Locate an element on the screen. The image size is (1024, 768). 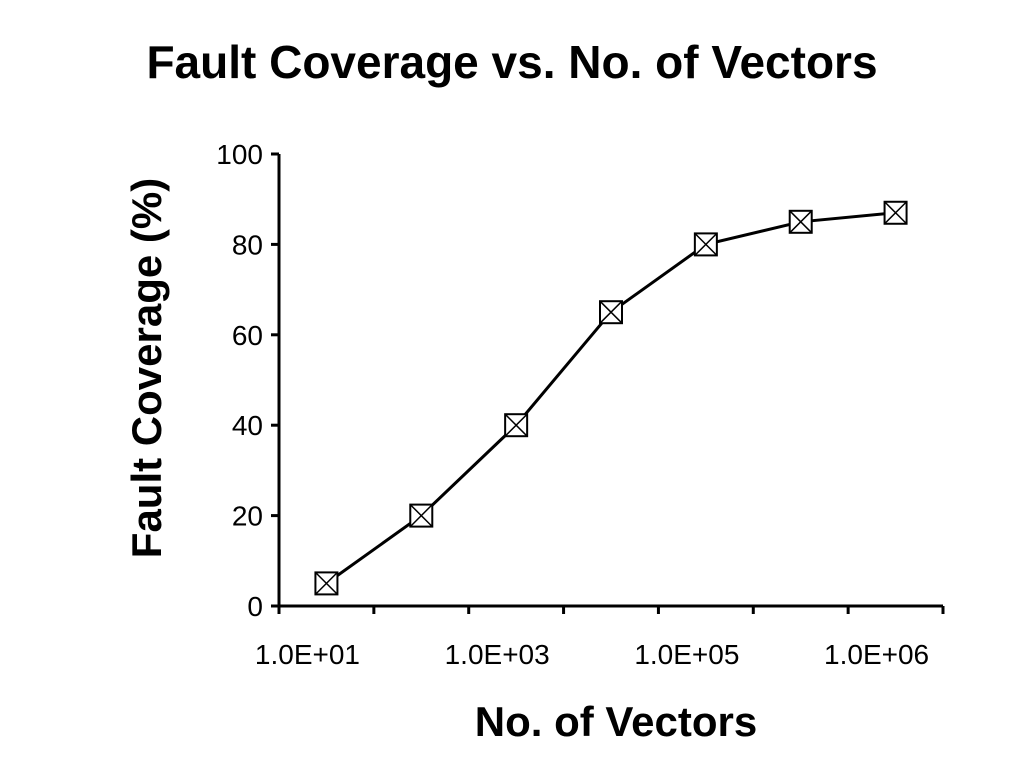
x-tick-label: 1.0E+06 is located at coordinates (876, 654).